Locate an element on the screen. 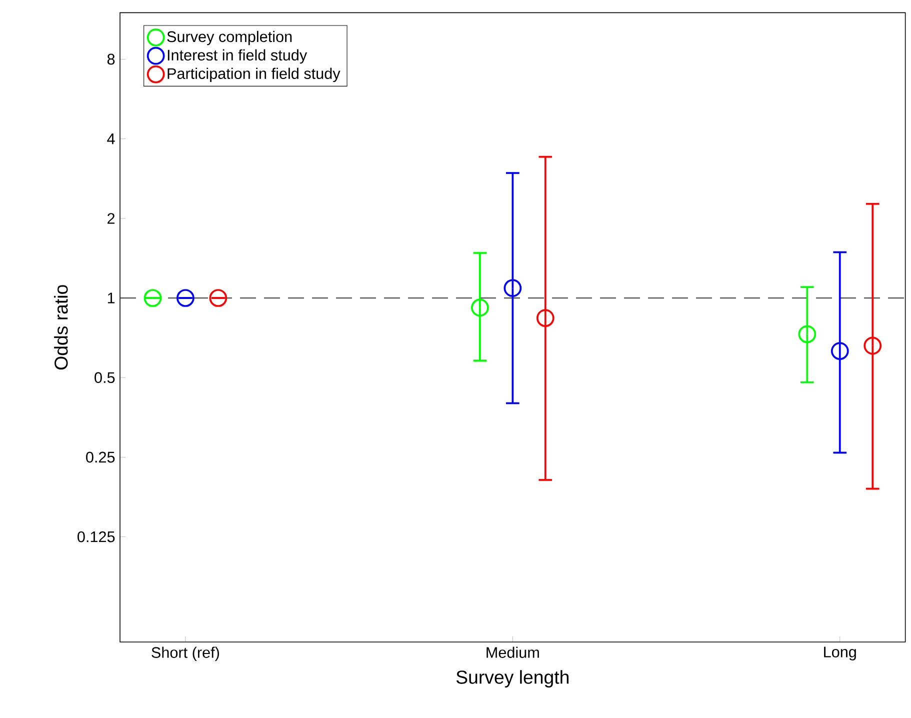  legend-label: Interest in field study is located at coordinates (238, 56).